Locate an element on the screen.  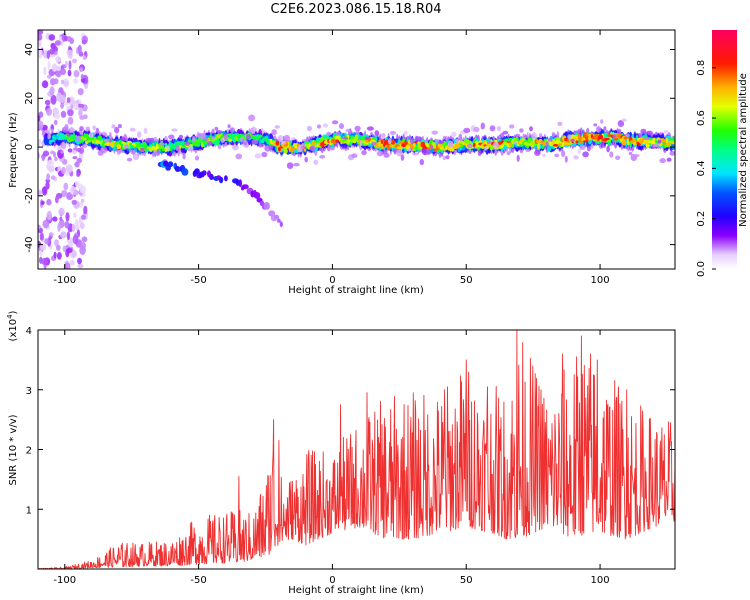
snr-xlabel: Height of straight line (km) is located at coordinates (356, 590).